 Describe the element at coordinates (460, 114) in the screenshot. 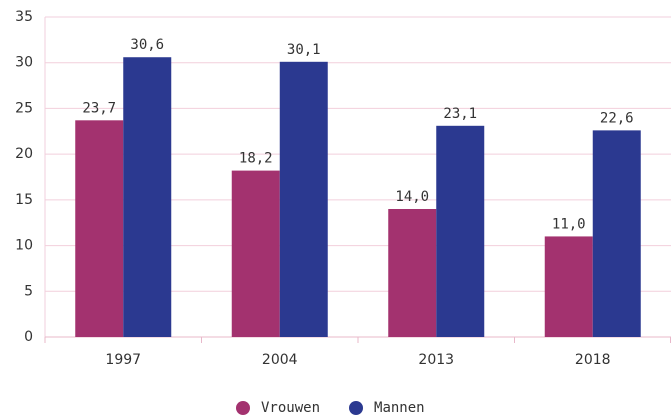

I see `value-label: 23,1` at that location.